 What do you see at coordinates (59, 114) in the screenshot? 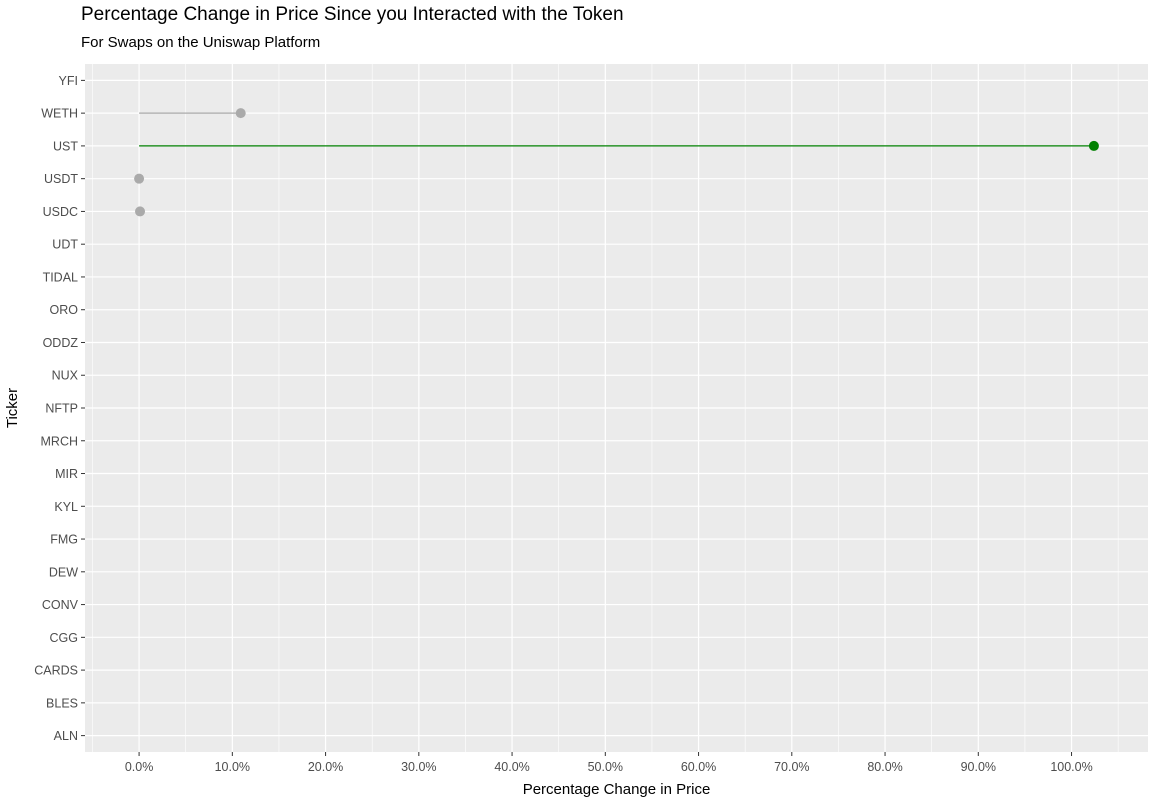
I see `y-tick-label: WETH` at bounding box center [59, 114].